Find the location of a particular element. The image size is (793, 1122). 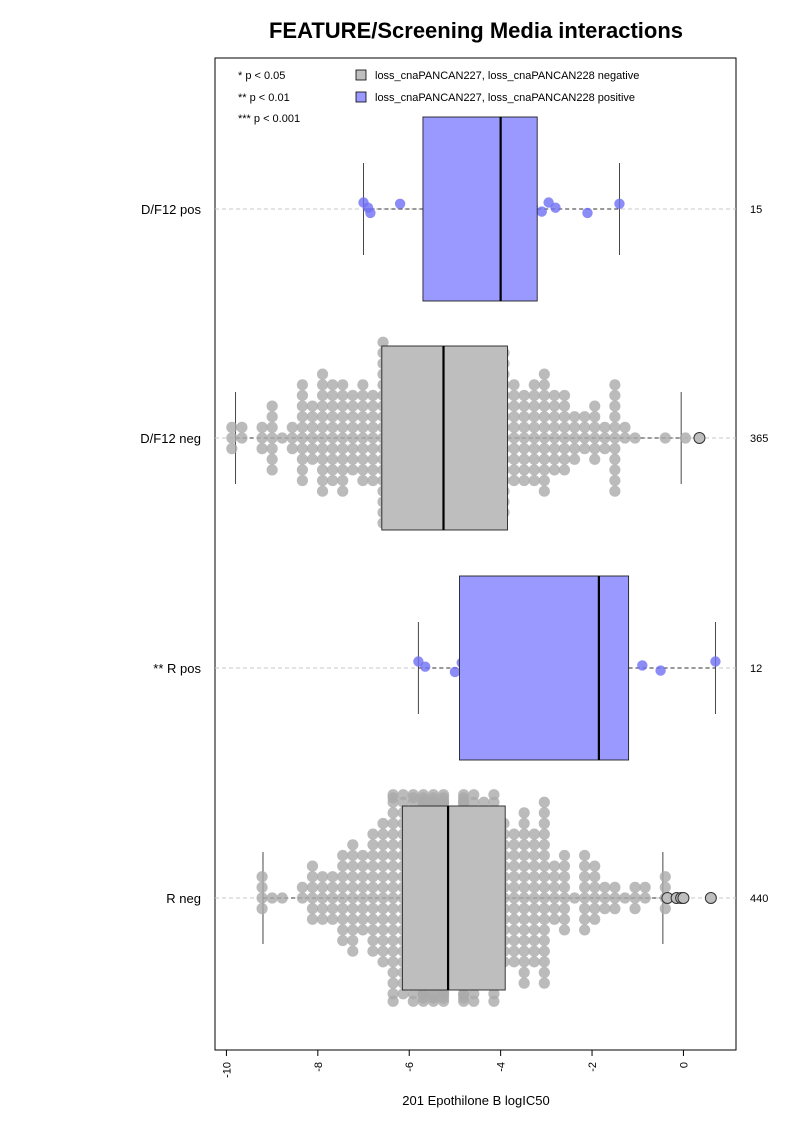

legend-swatch-negative is located at coordinates (361, 75).